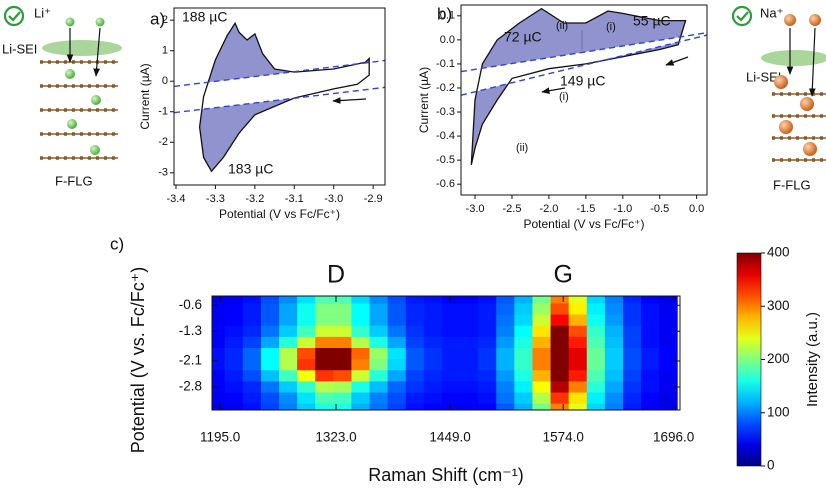 The width and height of the screenshot is (826, 490). What do you see at coordinates (165, 81) in the screenshot?
I see `y-tick-label: 0` at bounding box center [165, 81].